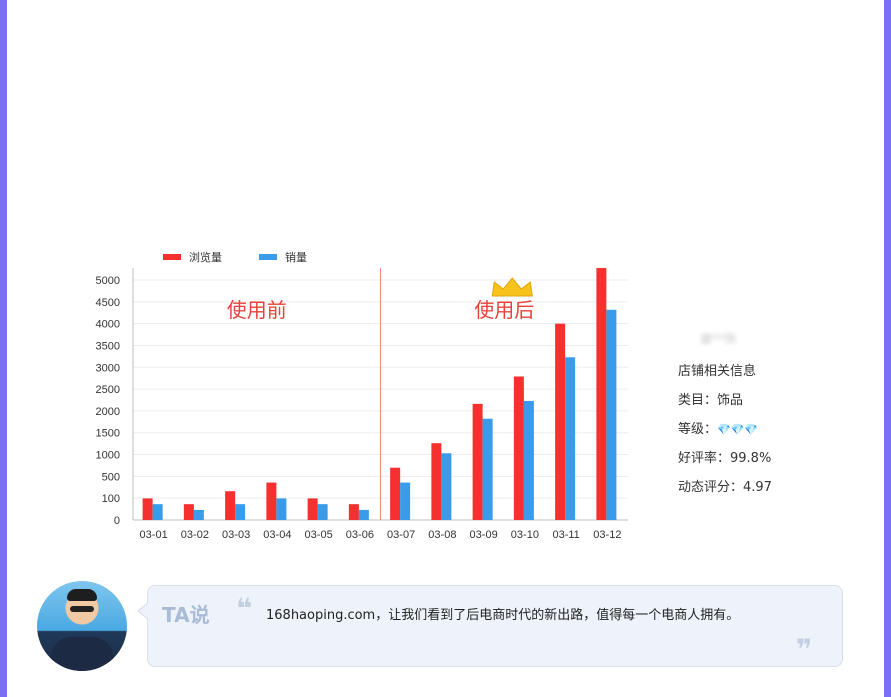 The width and height of the screenshot is (891, 697). Describe the element at coordinates (401, 535) in the screenshot. I see `x-tick-label: 03-07` at that location.